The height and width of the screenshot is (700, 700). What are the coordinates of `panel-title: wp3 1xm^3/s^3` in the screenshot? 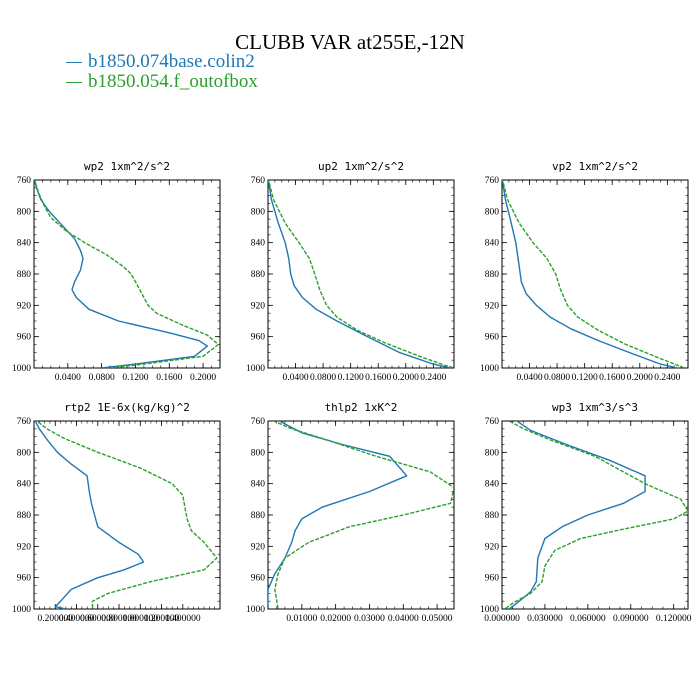 It's located at (595, 407).